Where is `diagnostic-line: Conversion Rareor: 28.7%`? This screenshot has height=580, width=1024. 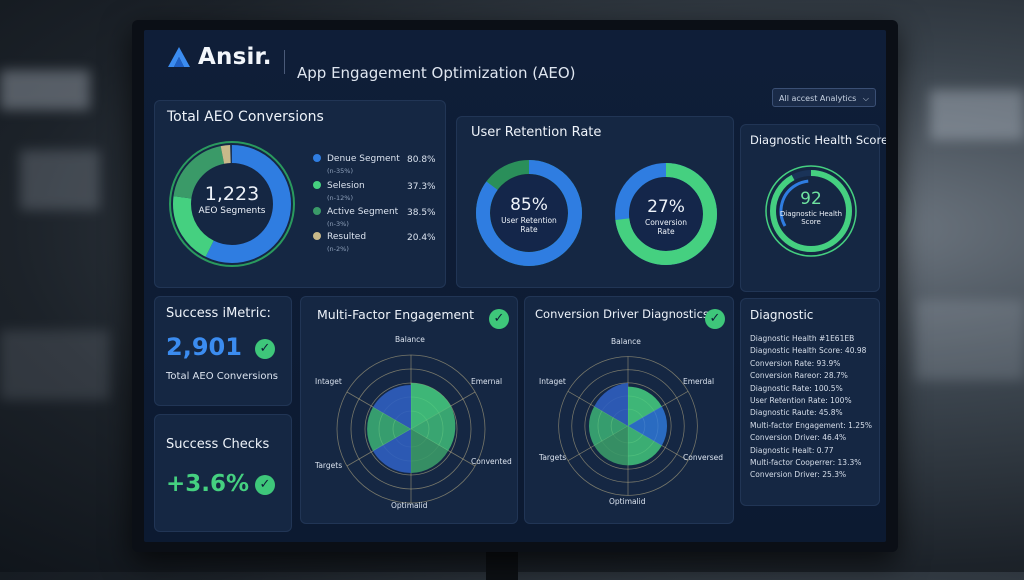 diagnostic-line: Conversion Rareor: 28.7% is located at coordinates (799, 376).